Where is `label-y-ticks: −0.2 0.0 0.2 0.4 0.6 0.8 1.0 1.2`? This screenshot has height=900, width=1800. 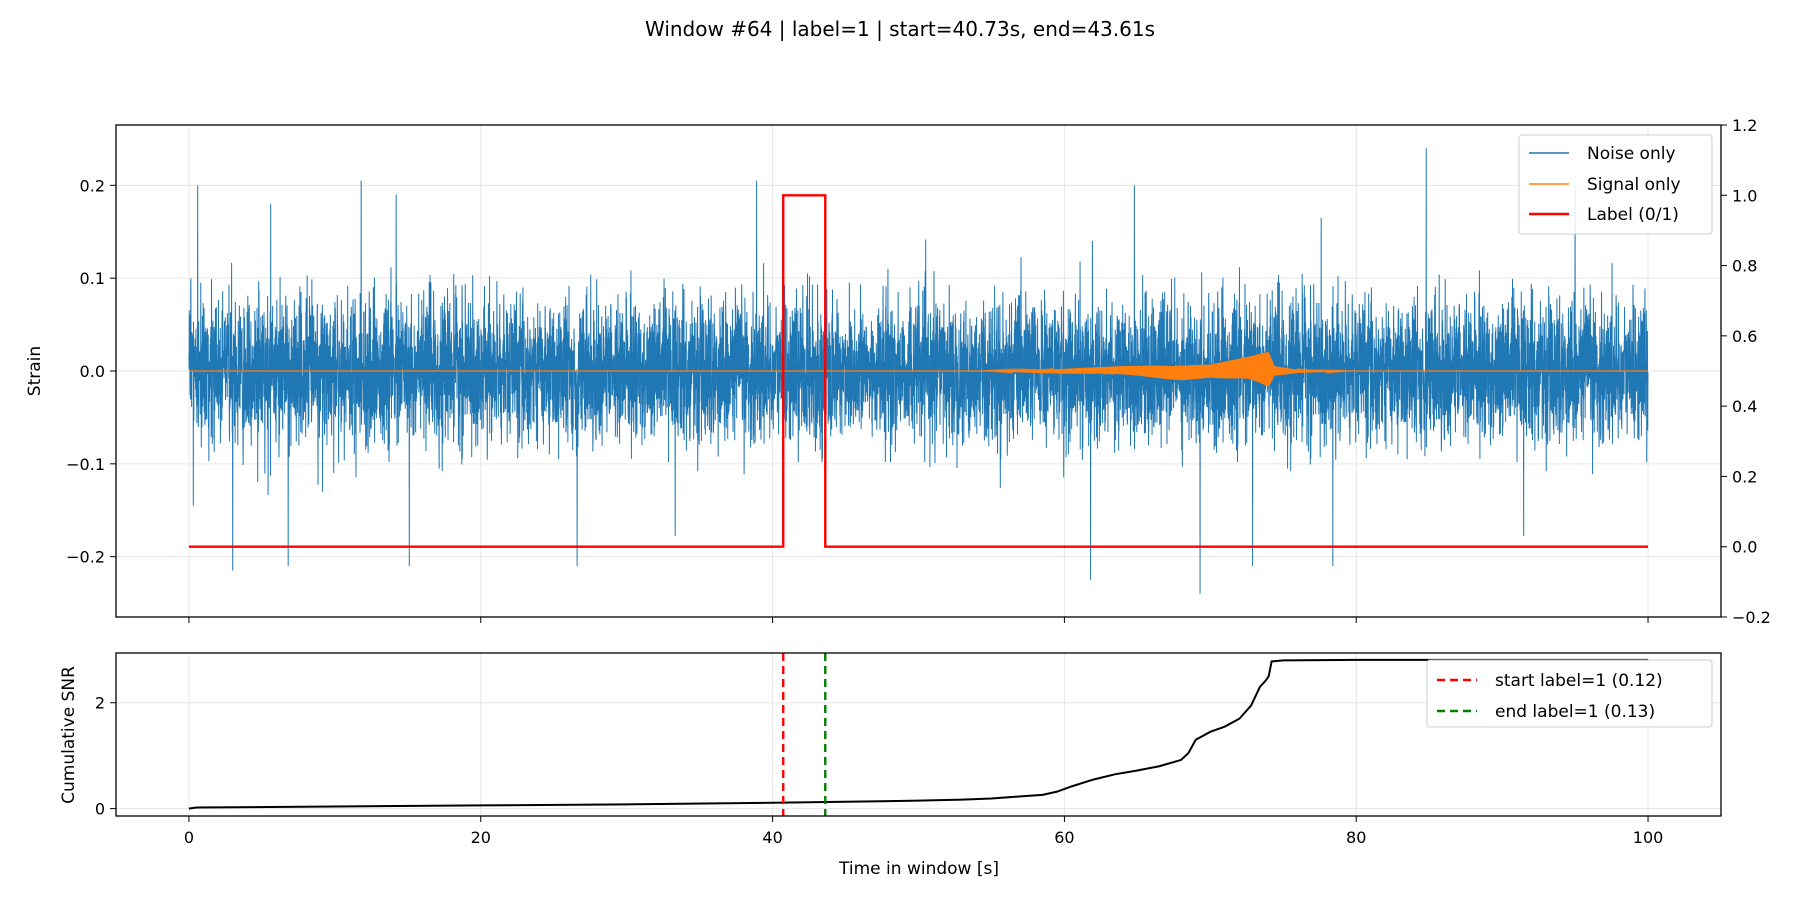 label-y-ticks: −0.2 0.0 0.2 0.4 0.6 0.8 1.0 1.2 is located at coordinates (1746, 371).